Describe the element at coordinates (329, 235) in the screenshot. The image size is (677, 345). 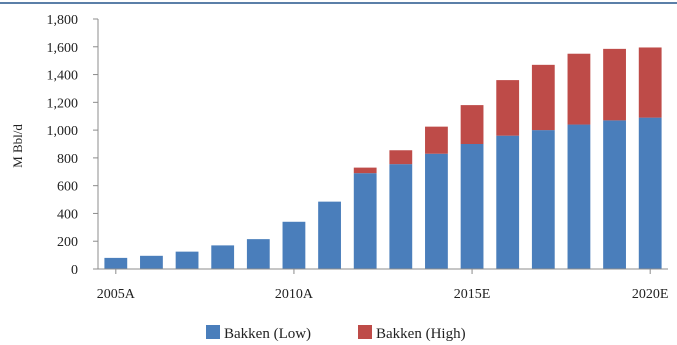
I see `bar-low-2011A` at that location.